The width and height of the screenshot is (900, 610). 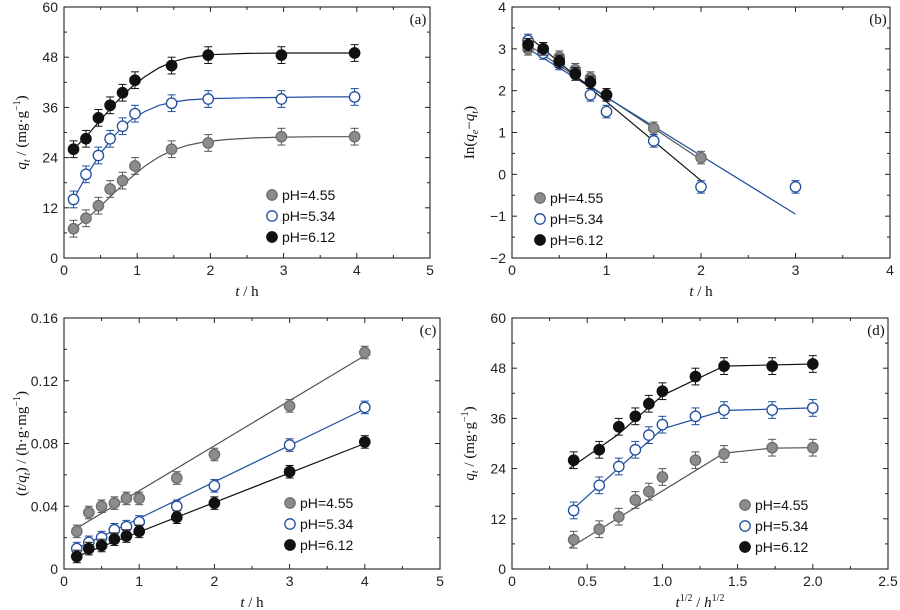 What do you see at coordinates (309, 195) in the screenshot?
I see `legend-label: pH=4.55` at bounding box center [309, 195].